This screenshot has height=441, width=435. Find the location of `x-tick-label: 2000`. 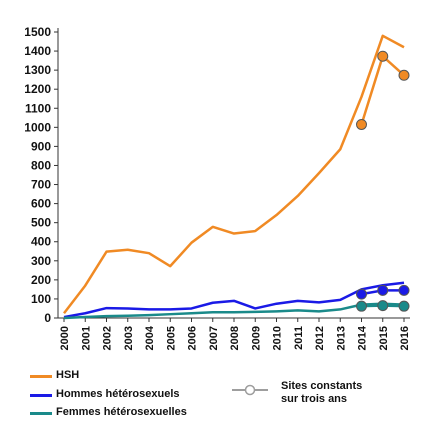

x-tick-label: 2000 is located at coordinates (65, 338).